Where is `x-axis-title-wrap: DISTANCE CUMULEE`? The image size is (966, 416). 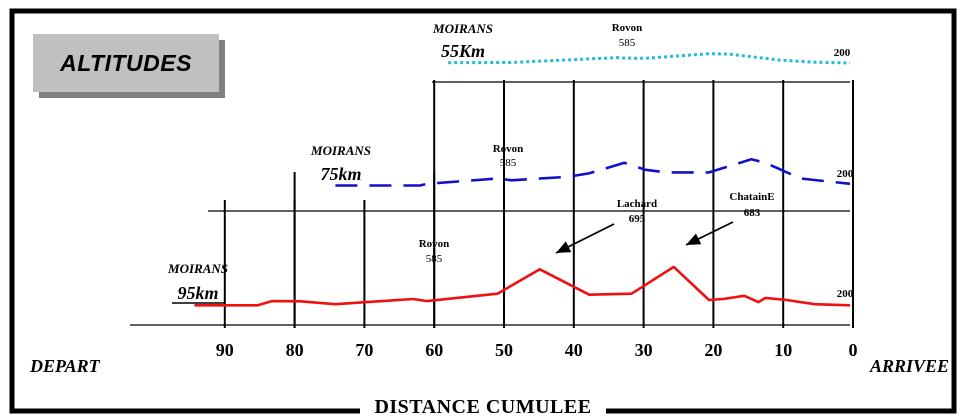
x-axis-title-wrap: DISTANCE CUMULEE is located at coordinates (483, 406).